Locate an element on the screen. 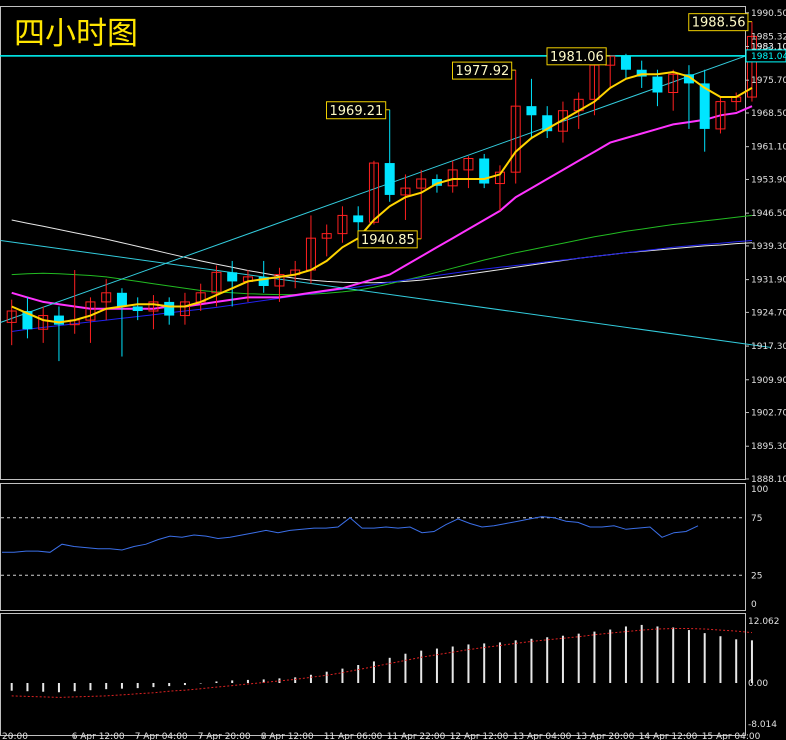 The width and height of the screenshot is (786, 740). x-tick-label: 20:00 is located at coordinates (15, 736).